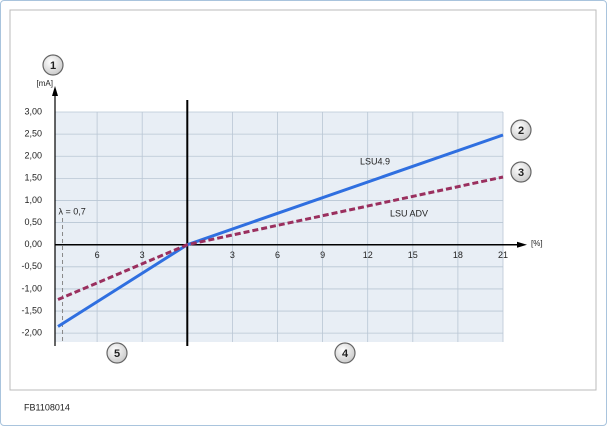 The height and width of the screenshot is (426, 607). What do you see at coordinates (368, 255) in the screenshot?
I see `x-tick-label: 12` at bounding box center [368, 255].